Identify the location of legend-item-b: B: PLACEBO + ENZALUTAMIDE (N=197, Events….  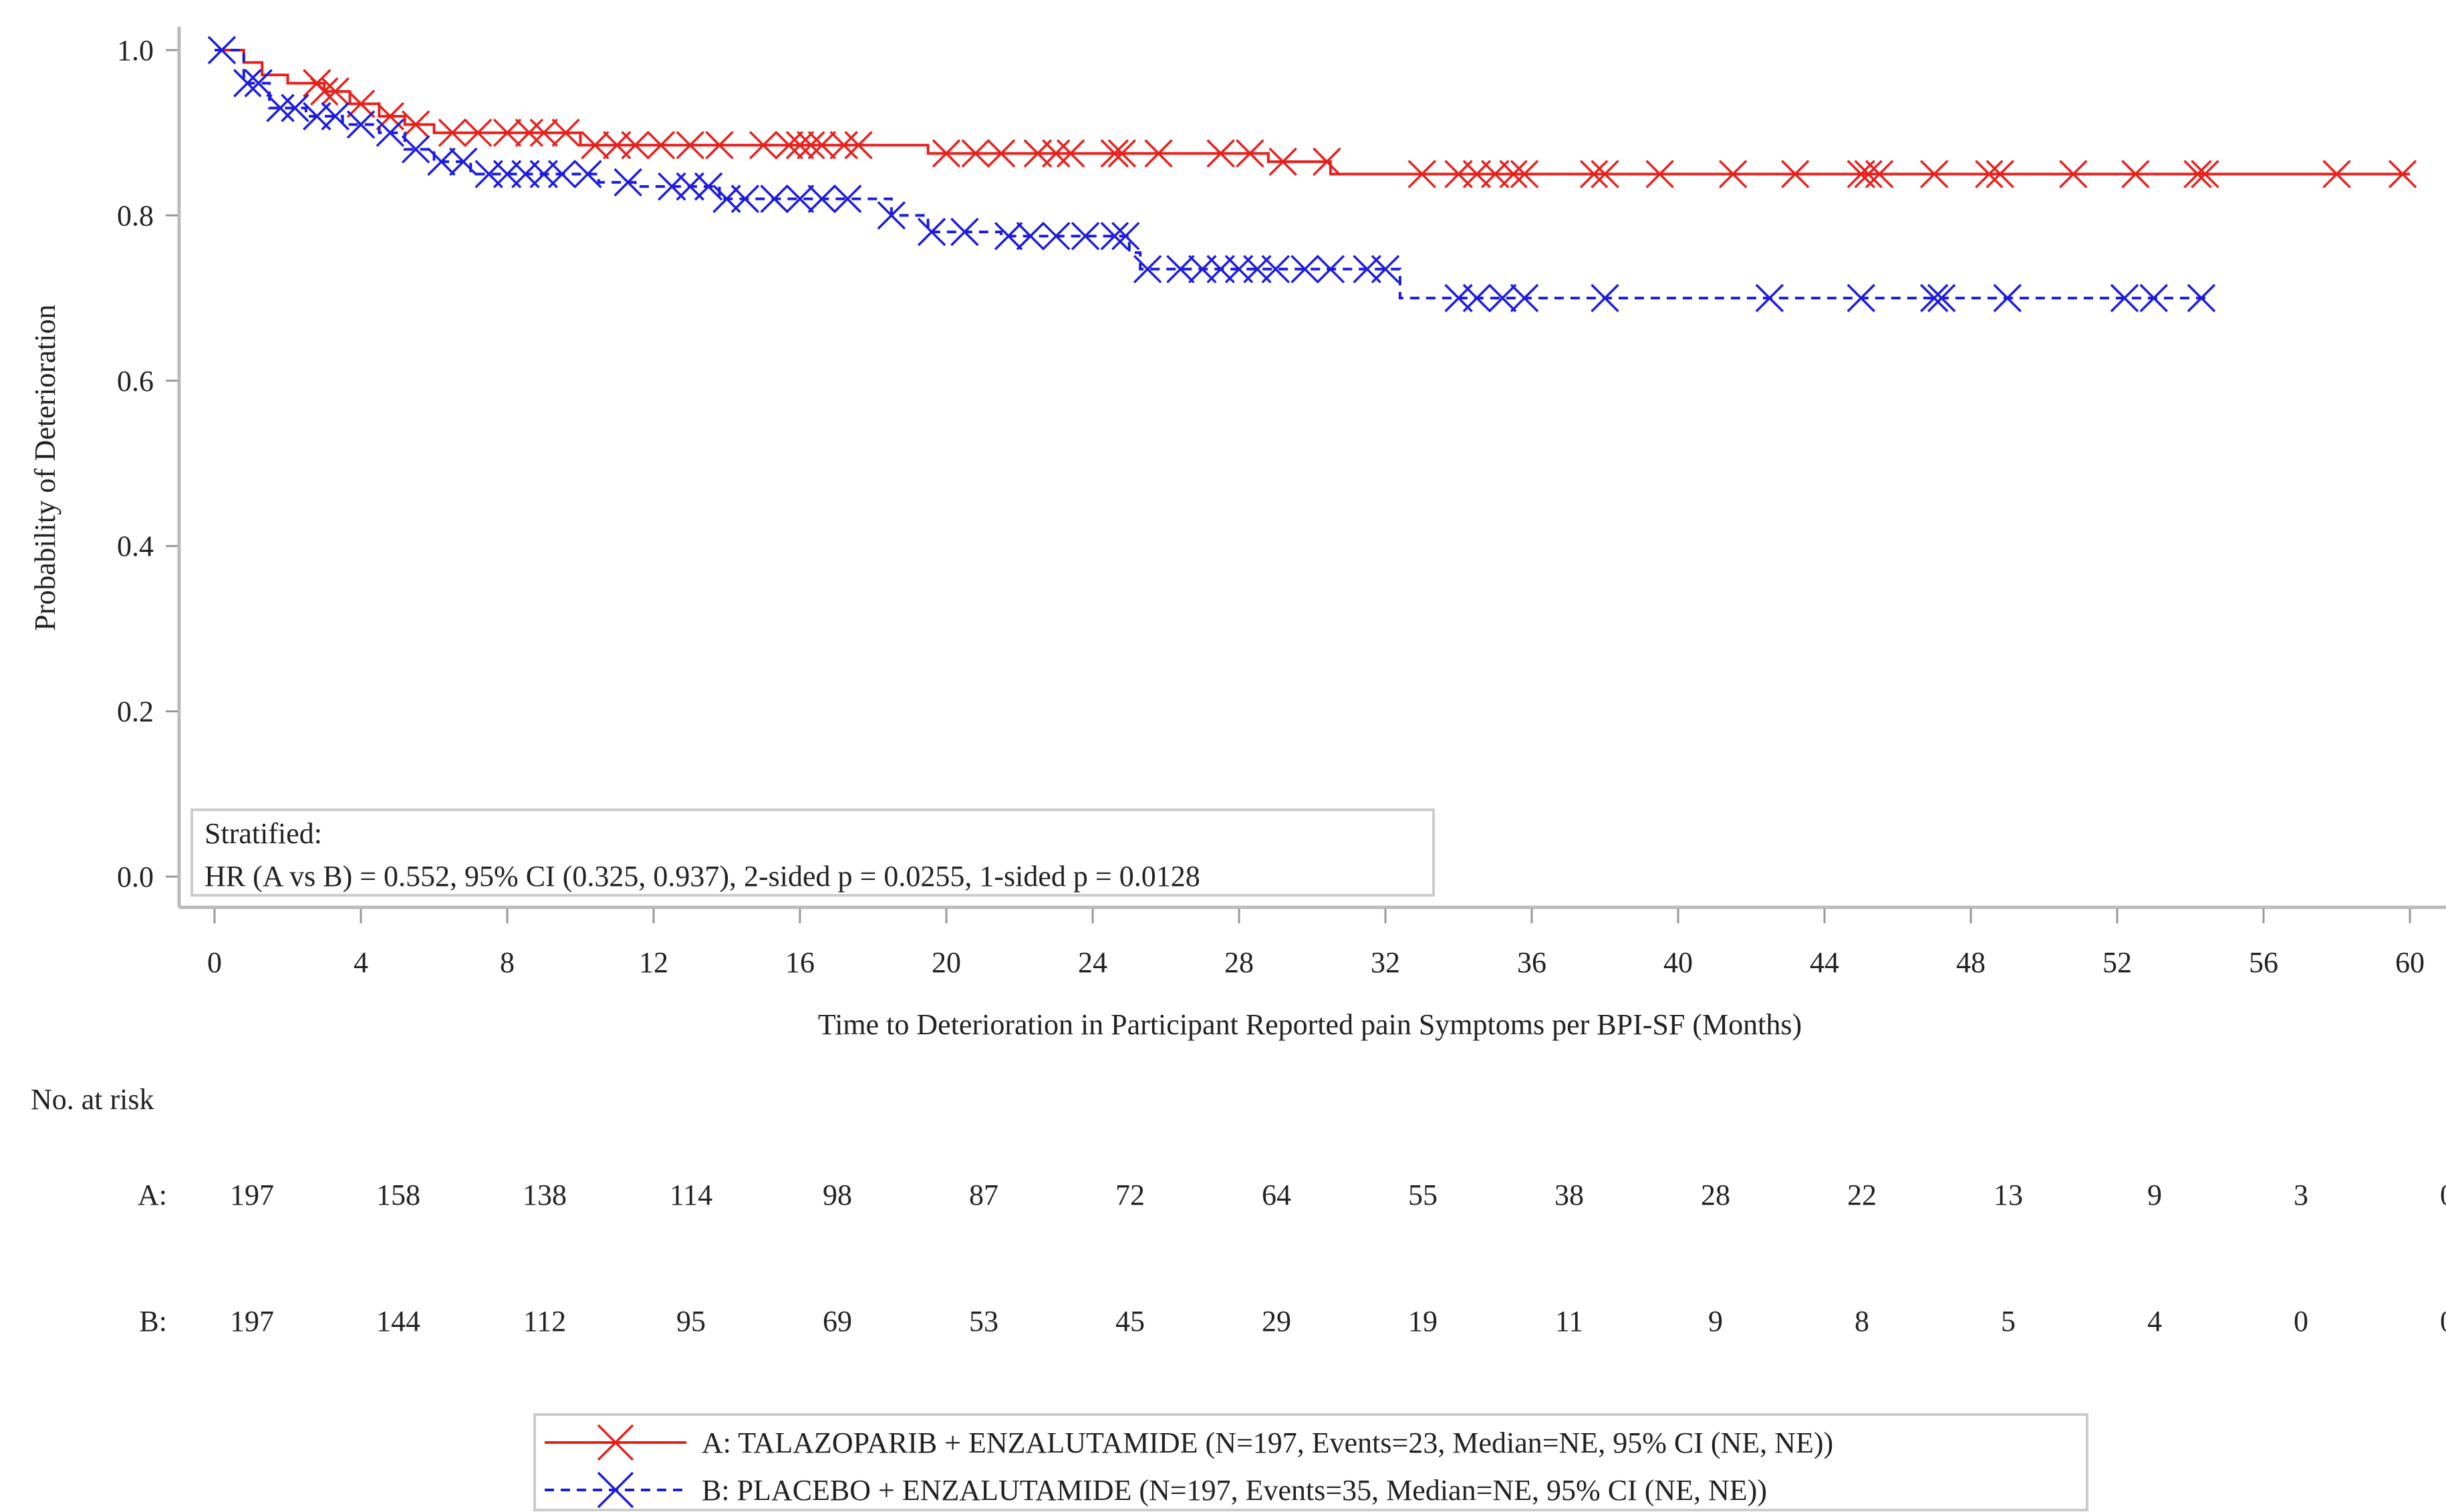
(1156, 1490).